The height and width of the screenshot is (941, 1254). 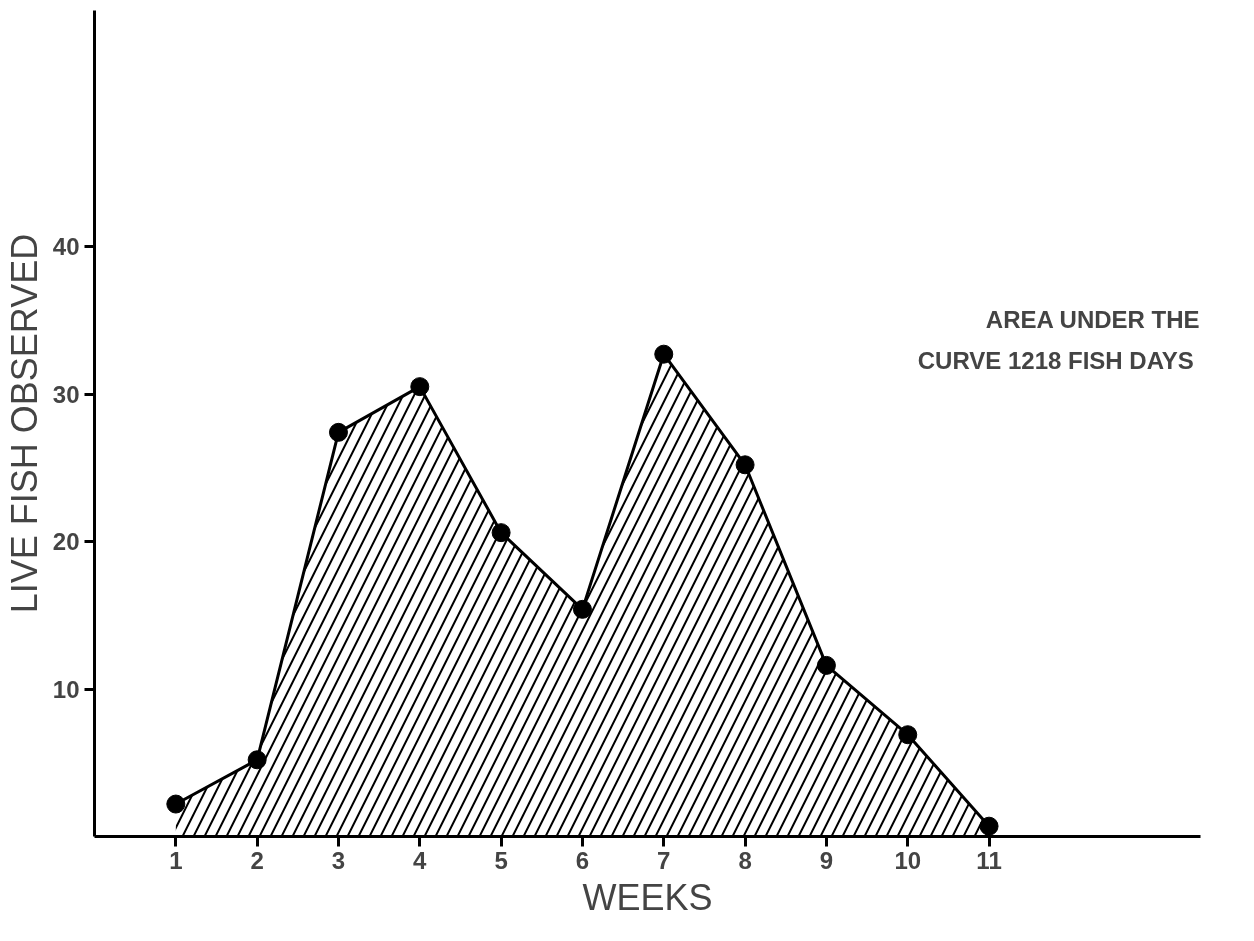 I want to click on x-tick-label: 11, so click(x=989, y=860).